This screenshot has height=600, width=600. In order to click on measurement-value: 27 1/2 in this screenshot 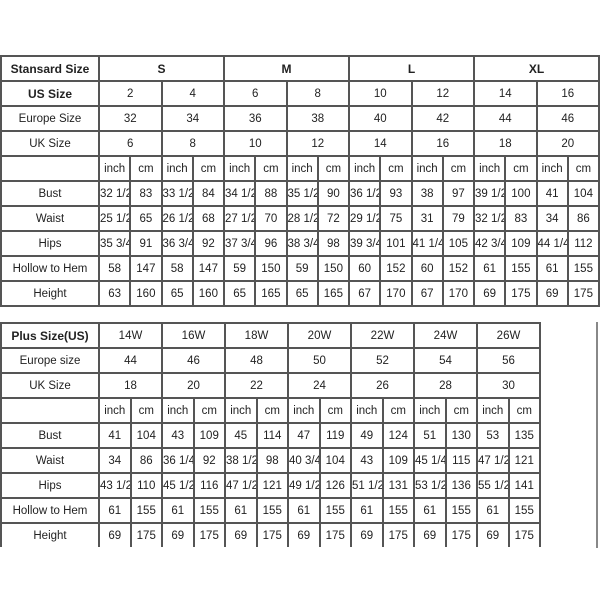, I will do `click(239, 218)`.